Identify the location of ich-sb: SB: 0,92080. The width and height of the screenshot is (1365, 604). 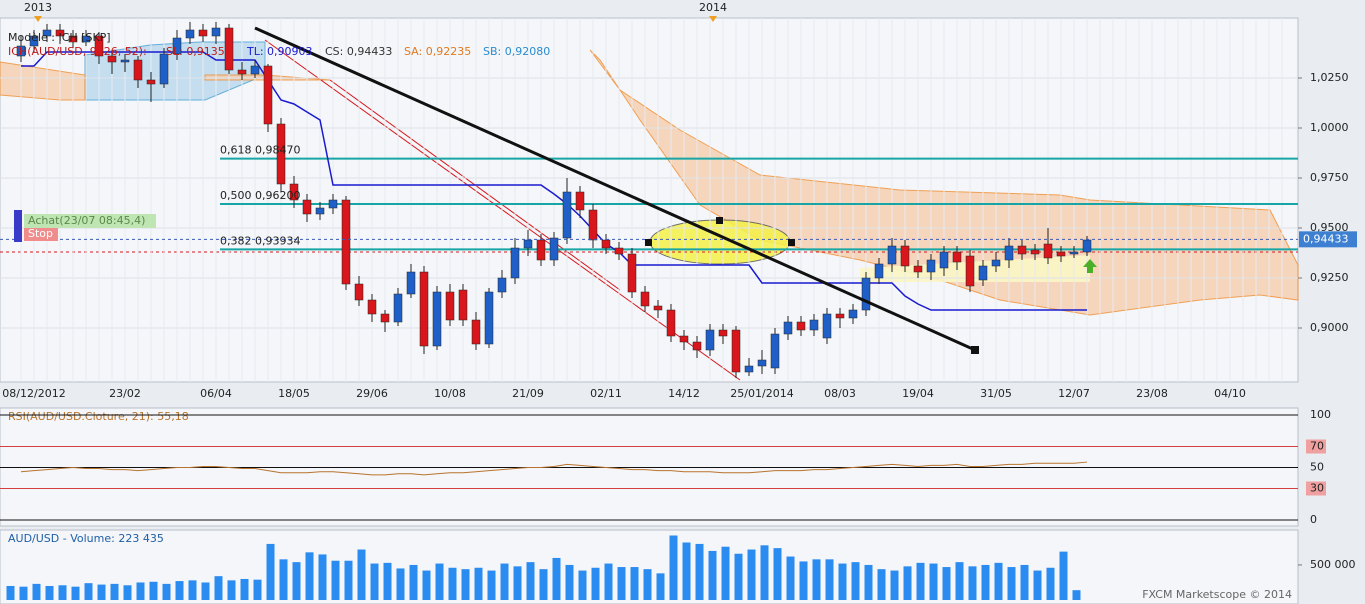
(516, 51).